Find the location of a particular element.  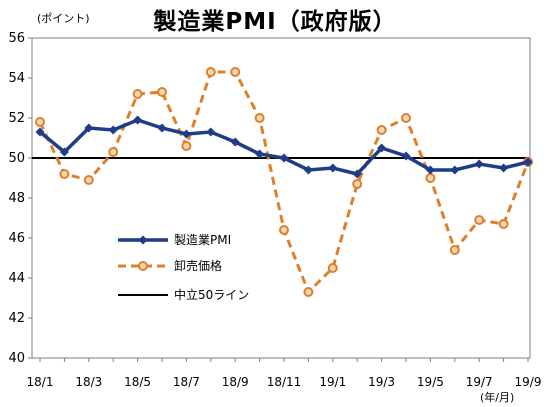

y-tick-label: 48 is located at coordinates (16, 198).